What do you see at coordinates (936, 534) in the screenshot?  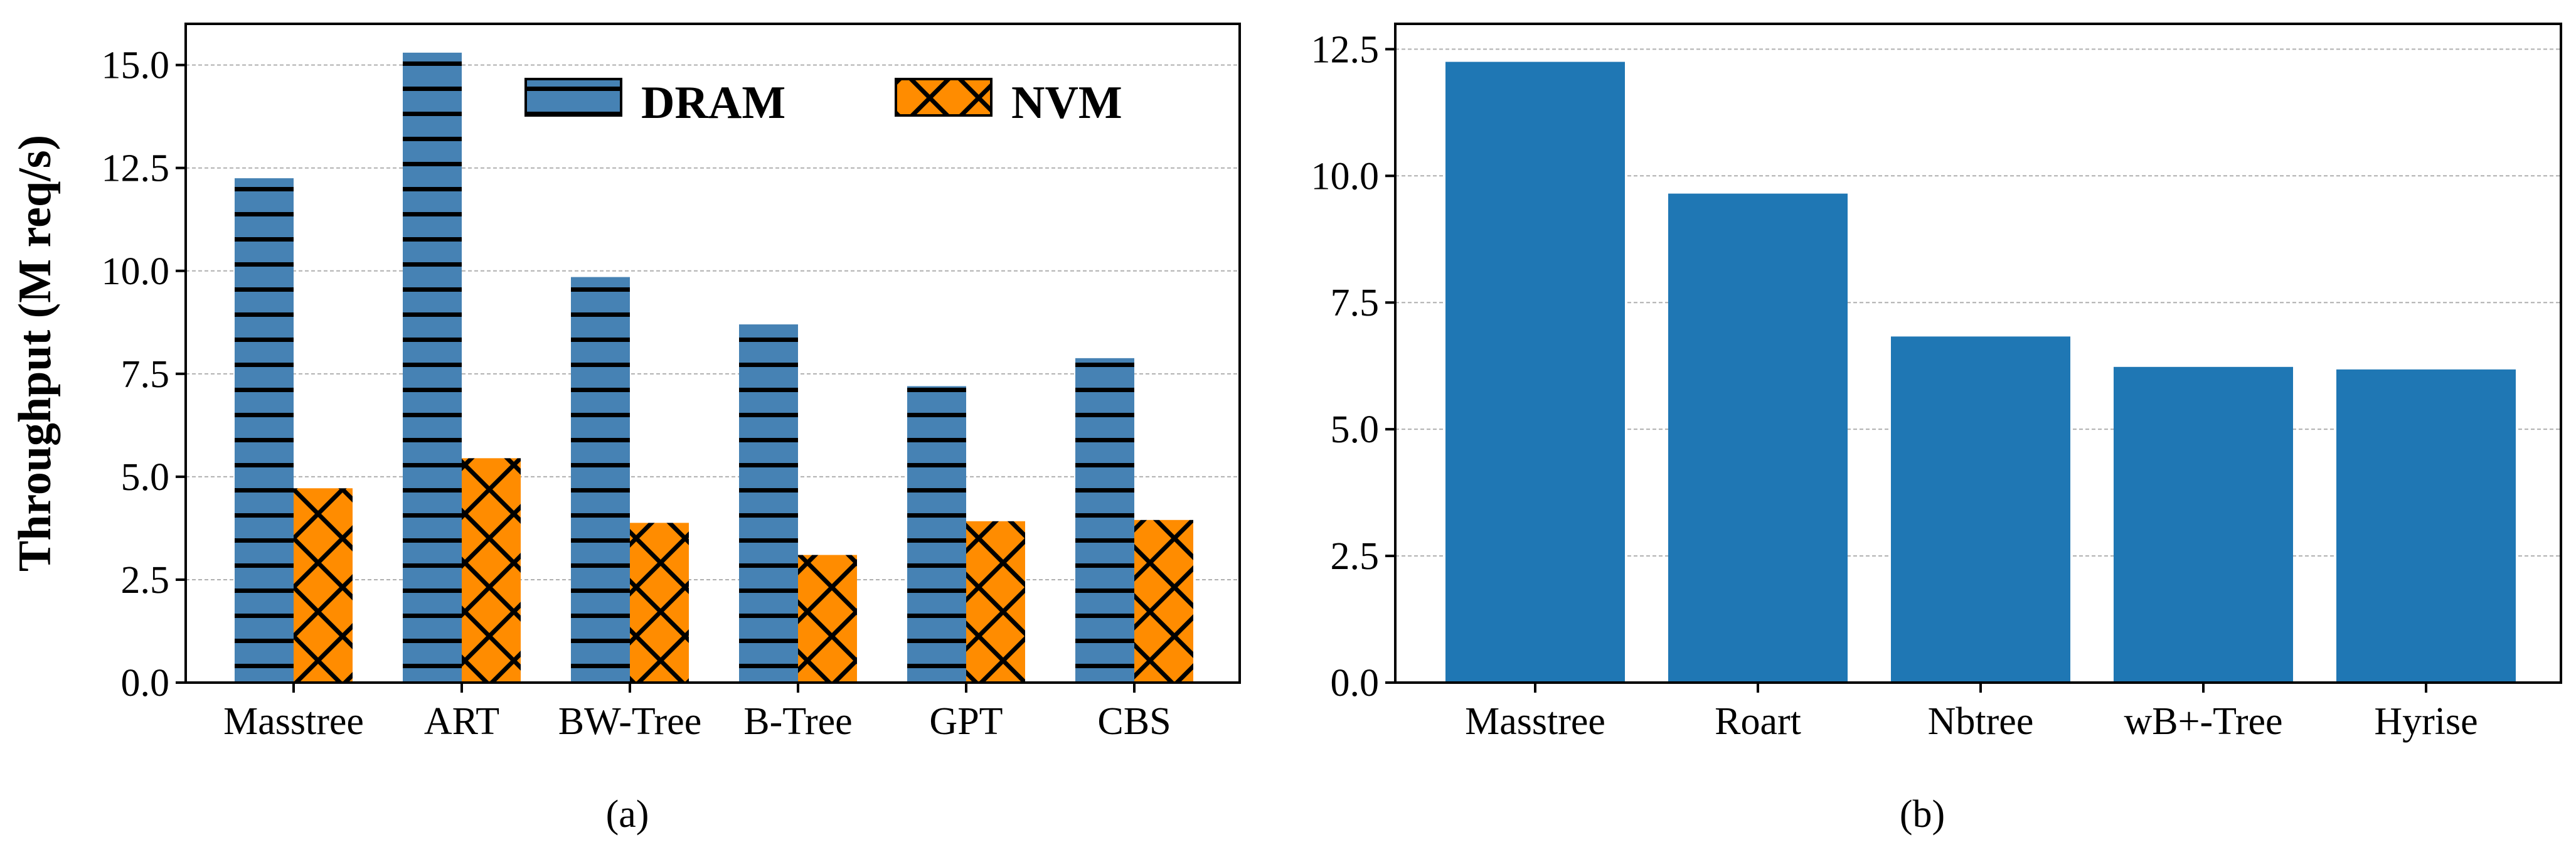 I see `bar-gpt-dram` at bounding box center [936, 534].